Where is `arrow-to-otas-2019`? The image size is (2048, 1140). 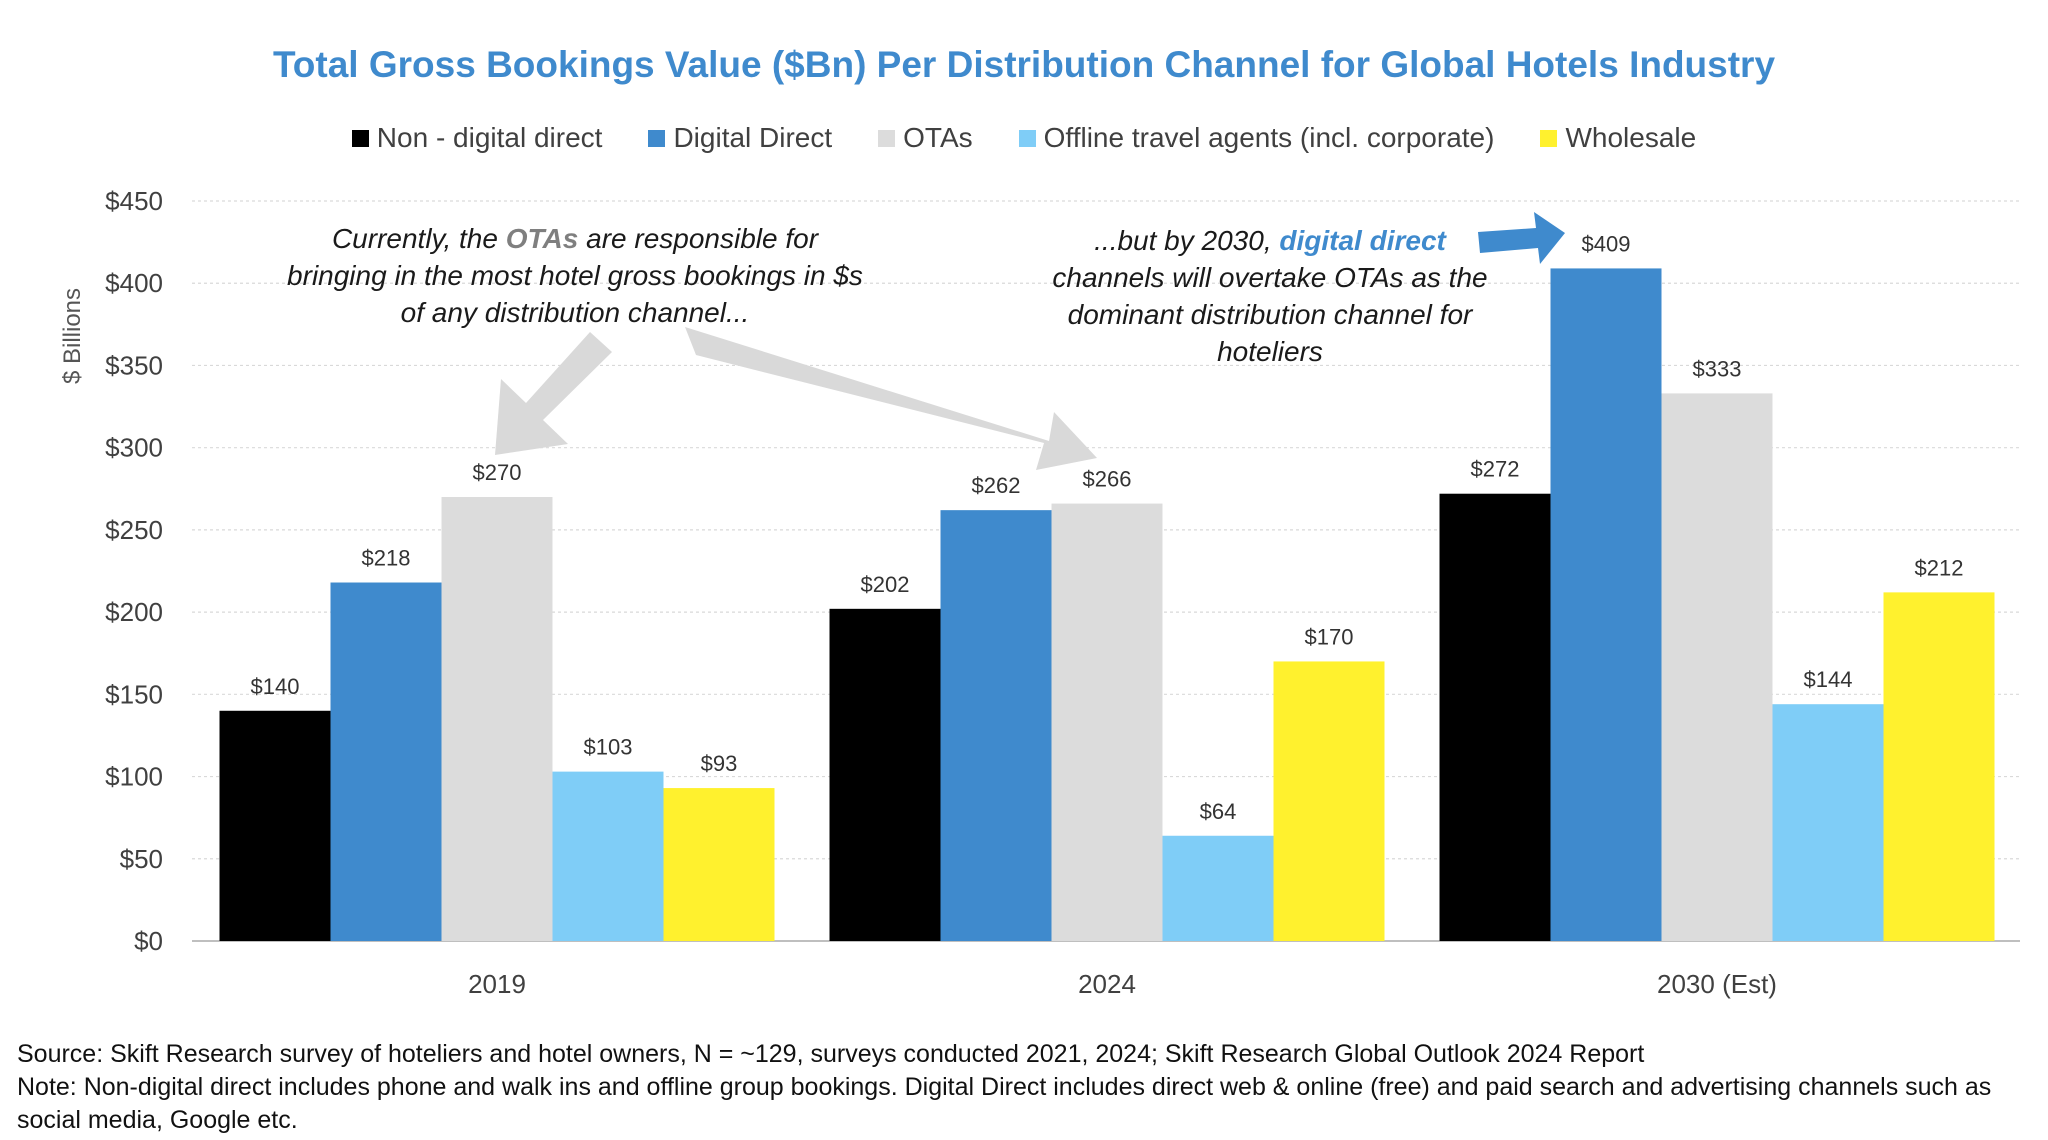
arrow-to-otas-2019 is located at coordinates (553, 393).